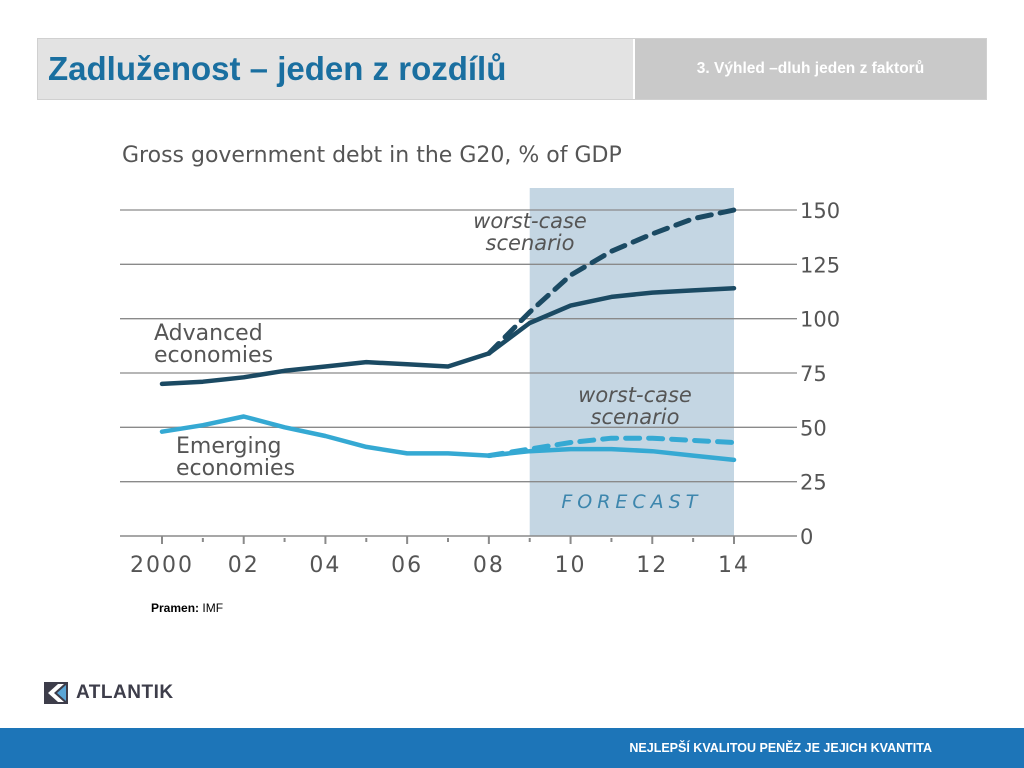 The height and width of the screenshot is (768, 1024). I want to click on source-value: IMF, so click(213, 608).